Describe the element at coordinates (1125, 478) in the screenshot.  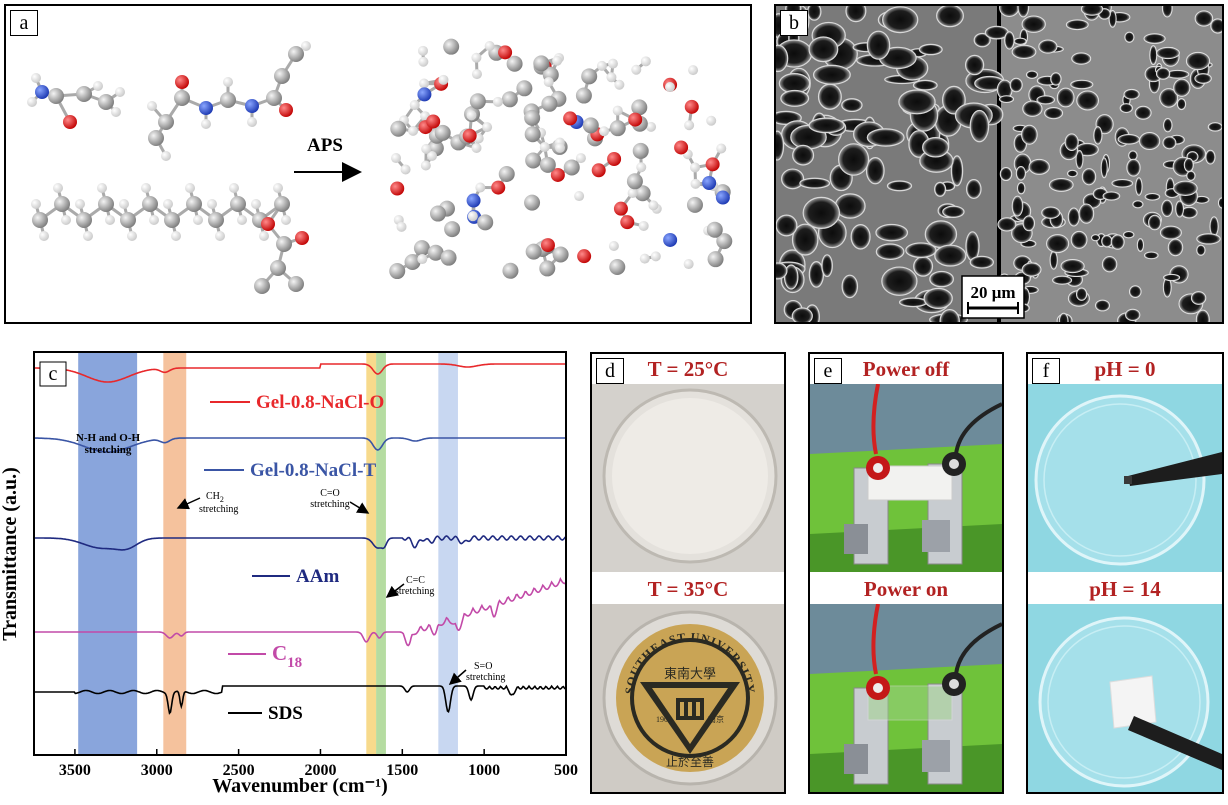
I see `photo-f-top` at that location.